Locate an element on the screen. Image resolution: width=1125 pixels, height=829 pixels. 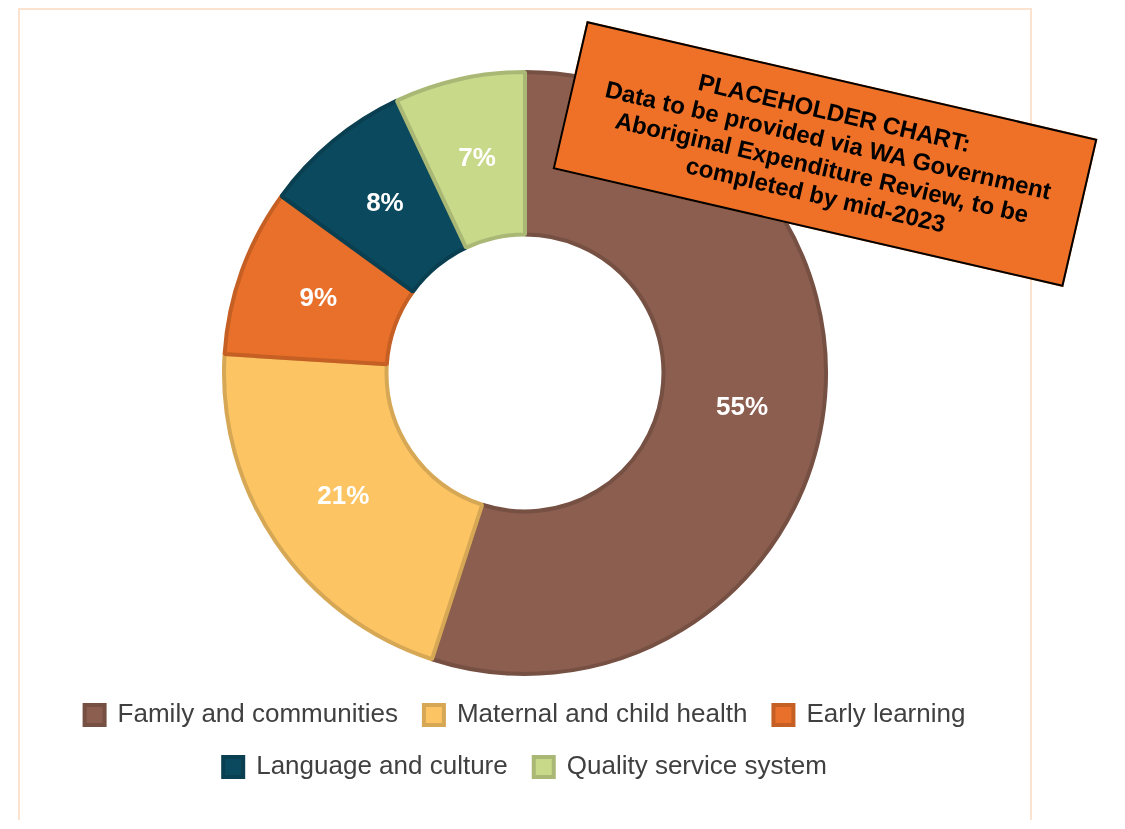
legend-label: Early learning is located at coordinates (886, 713).